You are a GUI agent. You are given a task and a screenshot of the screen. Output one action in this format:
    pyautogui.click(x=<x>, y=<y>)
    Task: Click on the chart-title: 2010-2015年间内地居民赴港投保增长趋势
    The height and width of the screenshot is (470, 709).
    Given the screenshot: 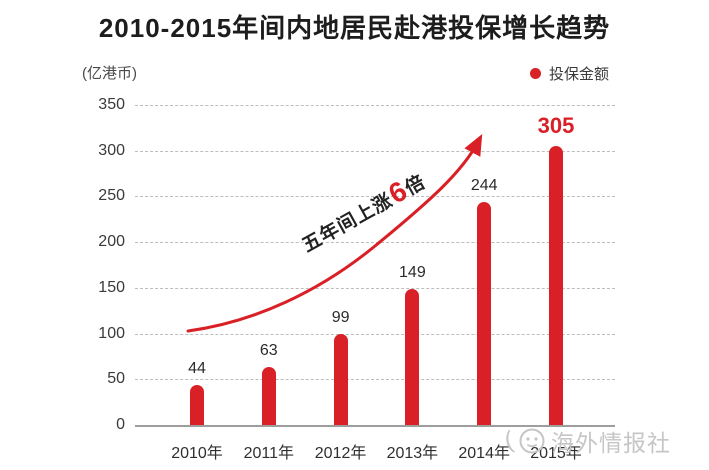 What is the action you would take?
    pyautogui.click(x=354, y=28)
    